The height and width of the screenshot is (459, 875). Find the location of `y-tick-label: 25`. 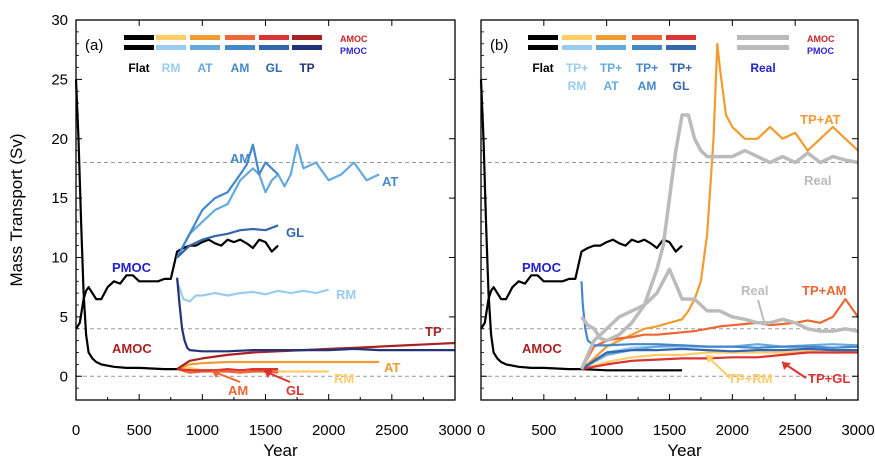

y-tick-label: 25 is located at coordinates (59, 79).